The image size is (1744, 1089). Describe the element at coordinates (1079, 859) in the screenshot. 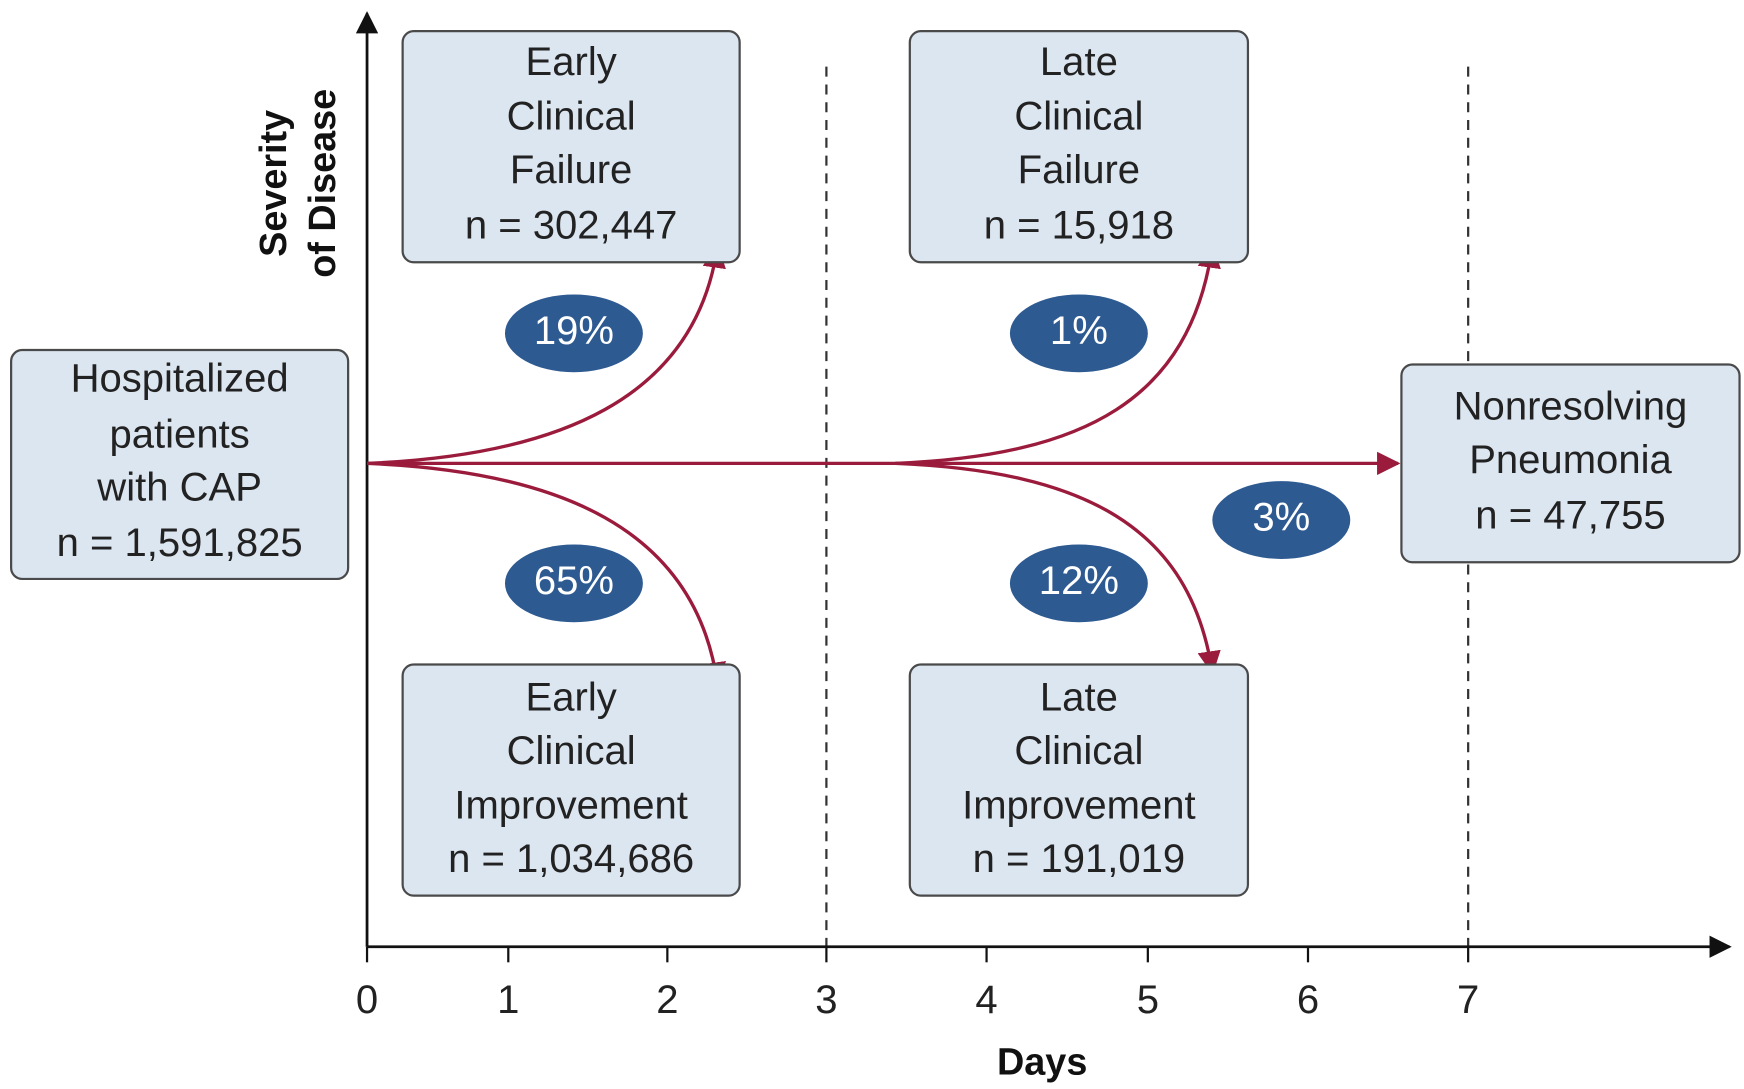

I see `node-label: n = 191,019` at that location.